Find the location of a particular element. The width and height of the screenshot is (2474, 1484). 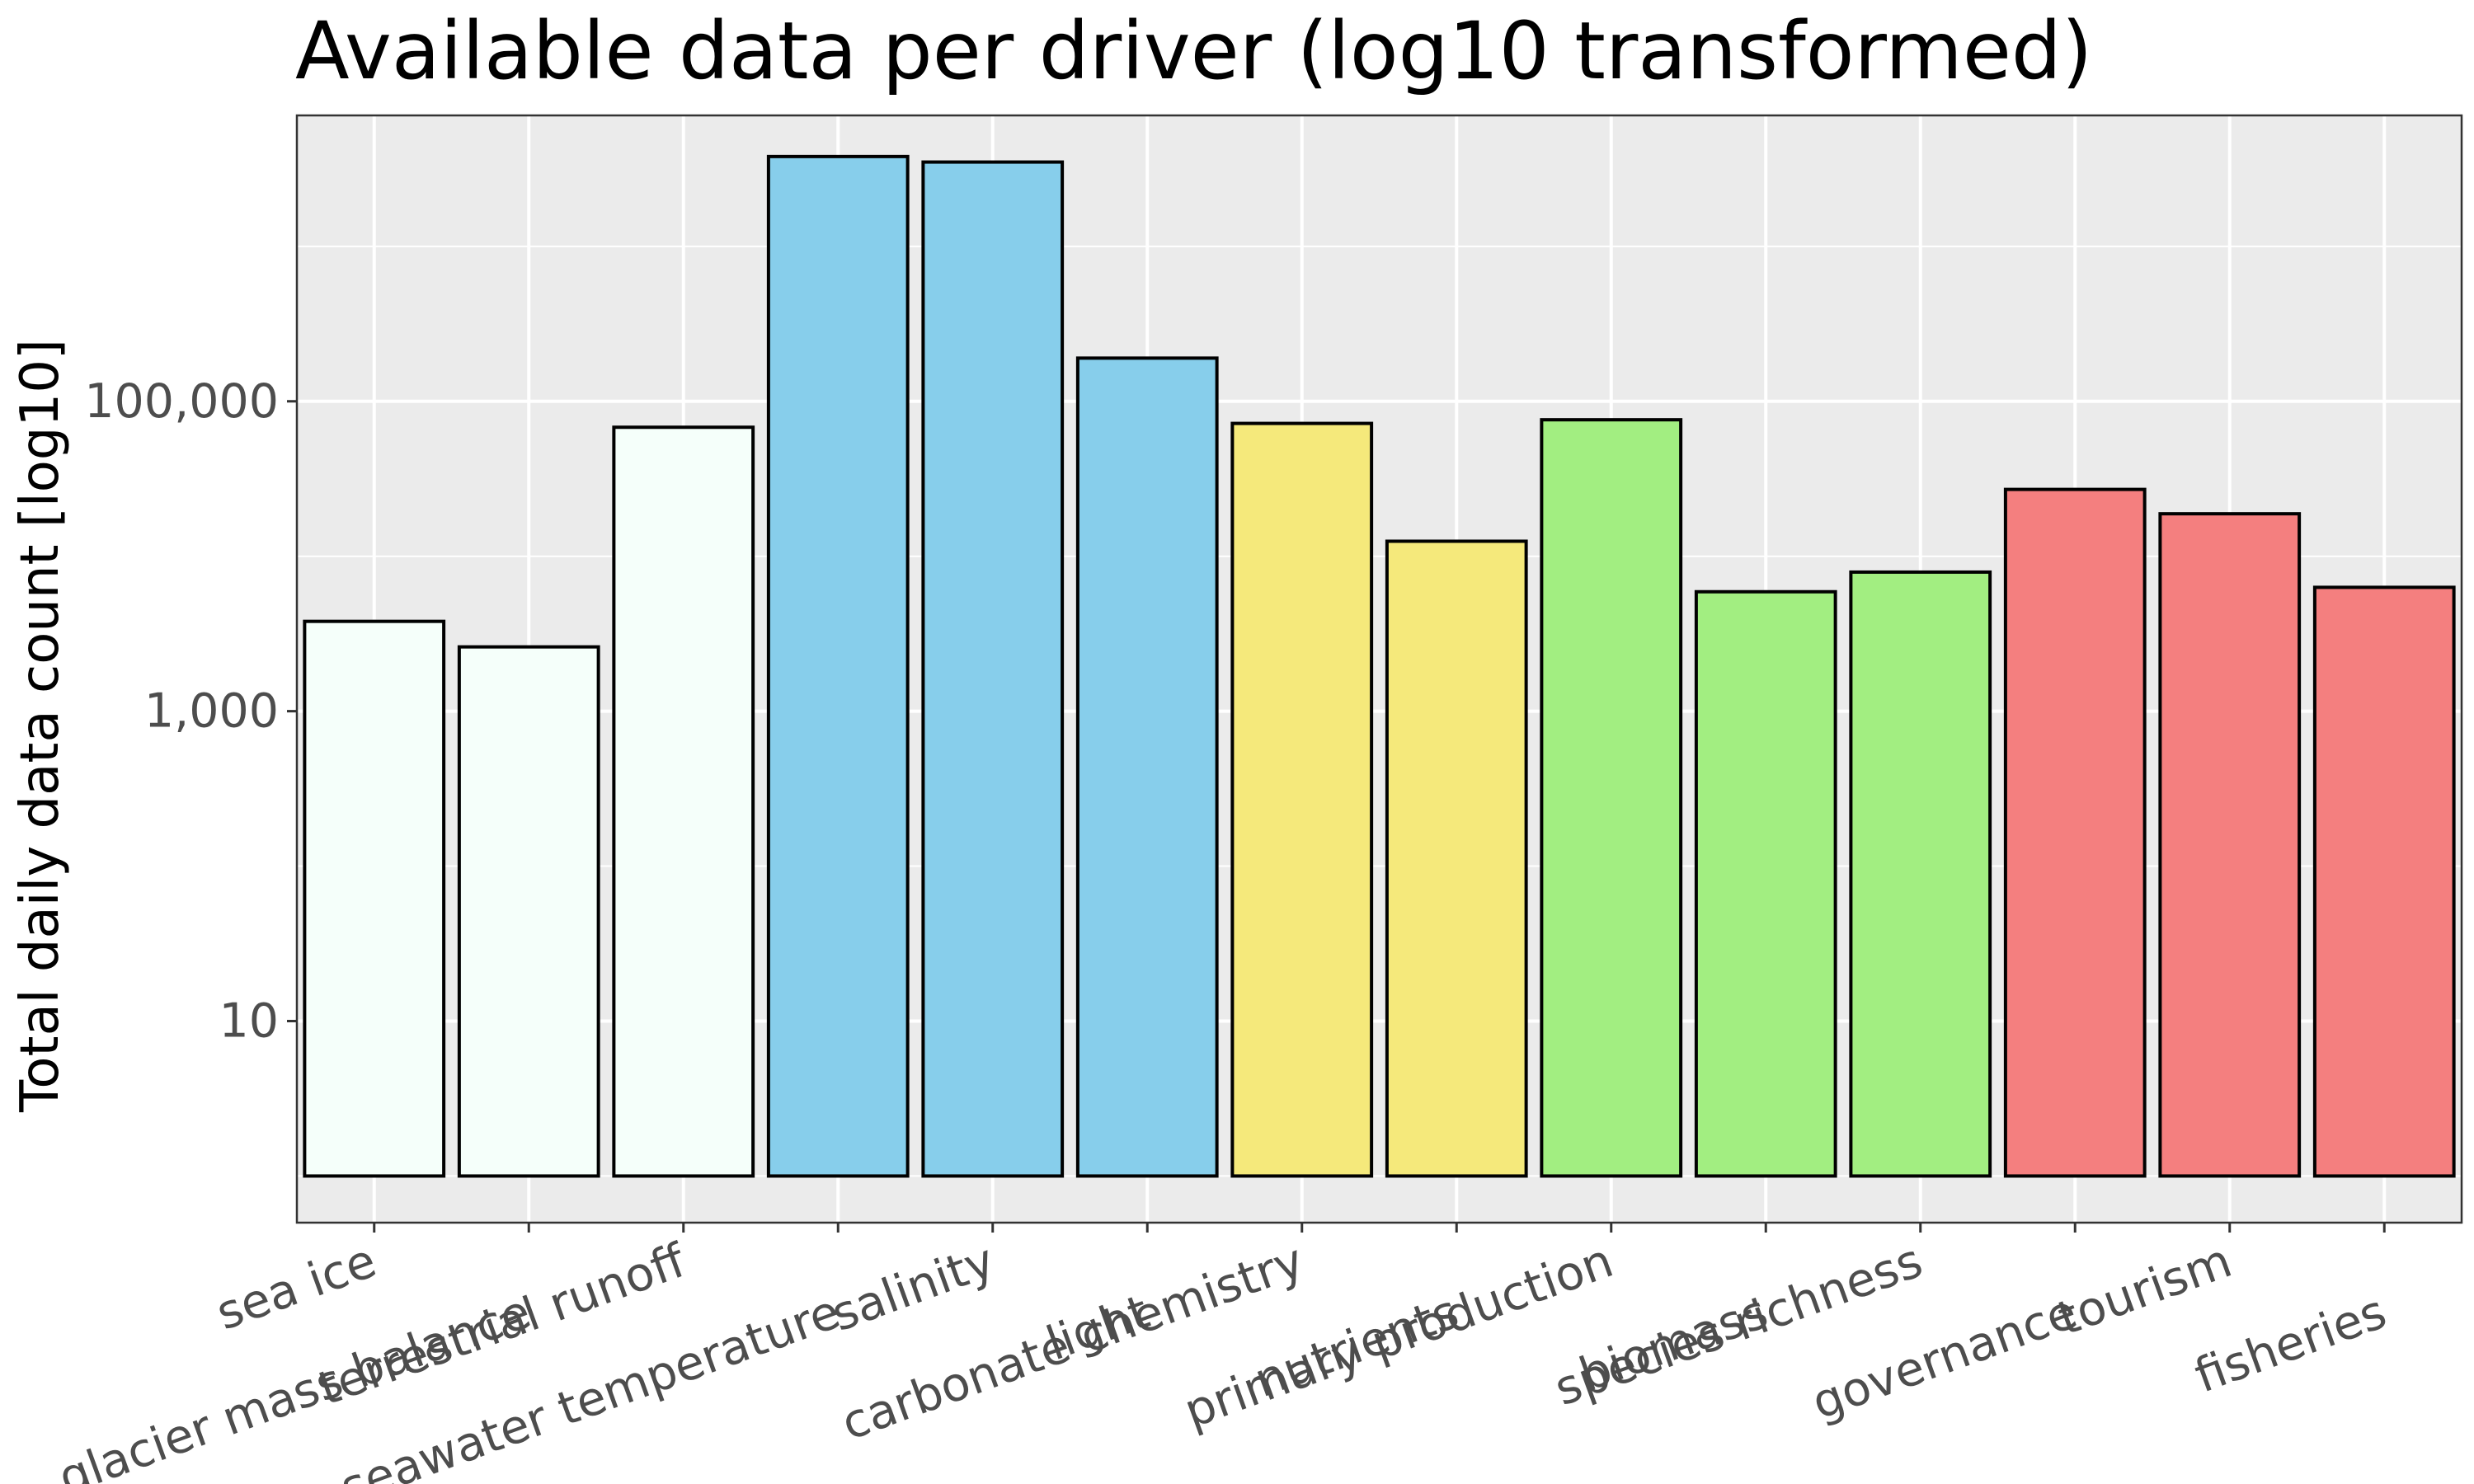

y-axis-label: Total daily data count [log10] is located at coordinates (40, 726).